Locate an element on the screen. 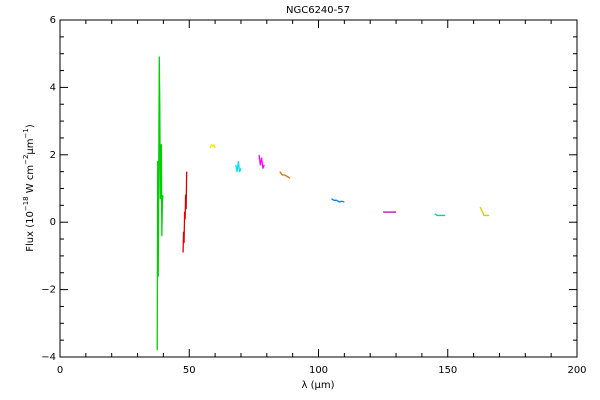 The width and height of the screenshot is (600, 400). y-tick-label: −2 is located at coordinates (48, 290).